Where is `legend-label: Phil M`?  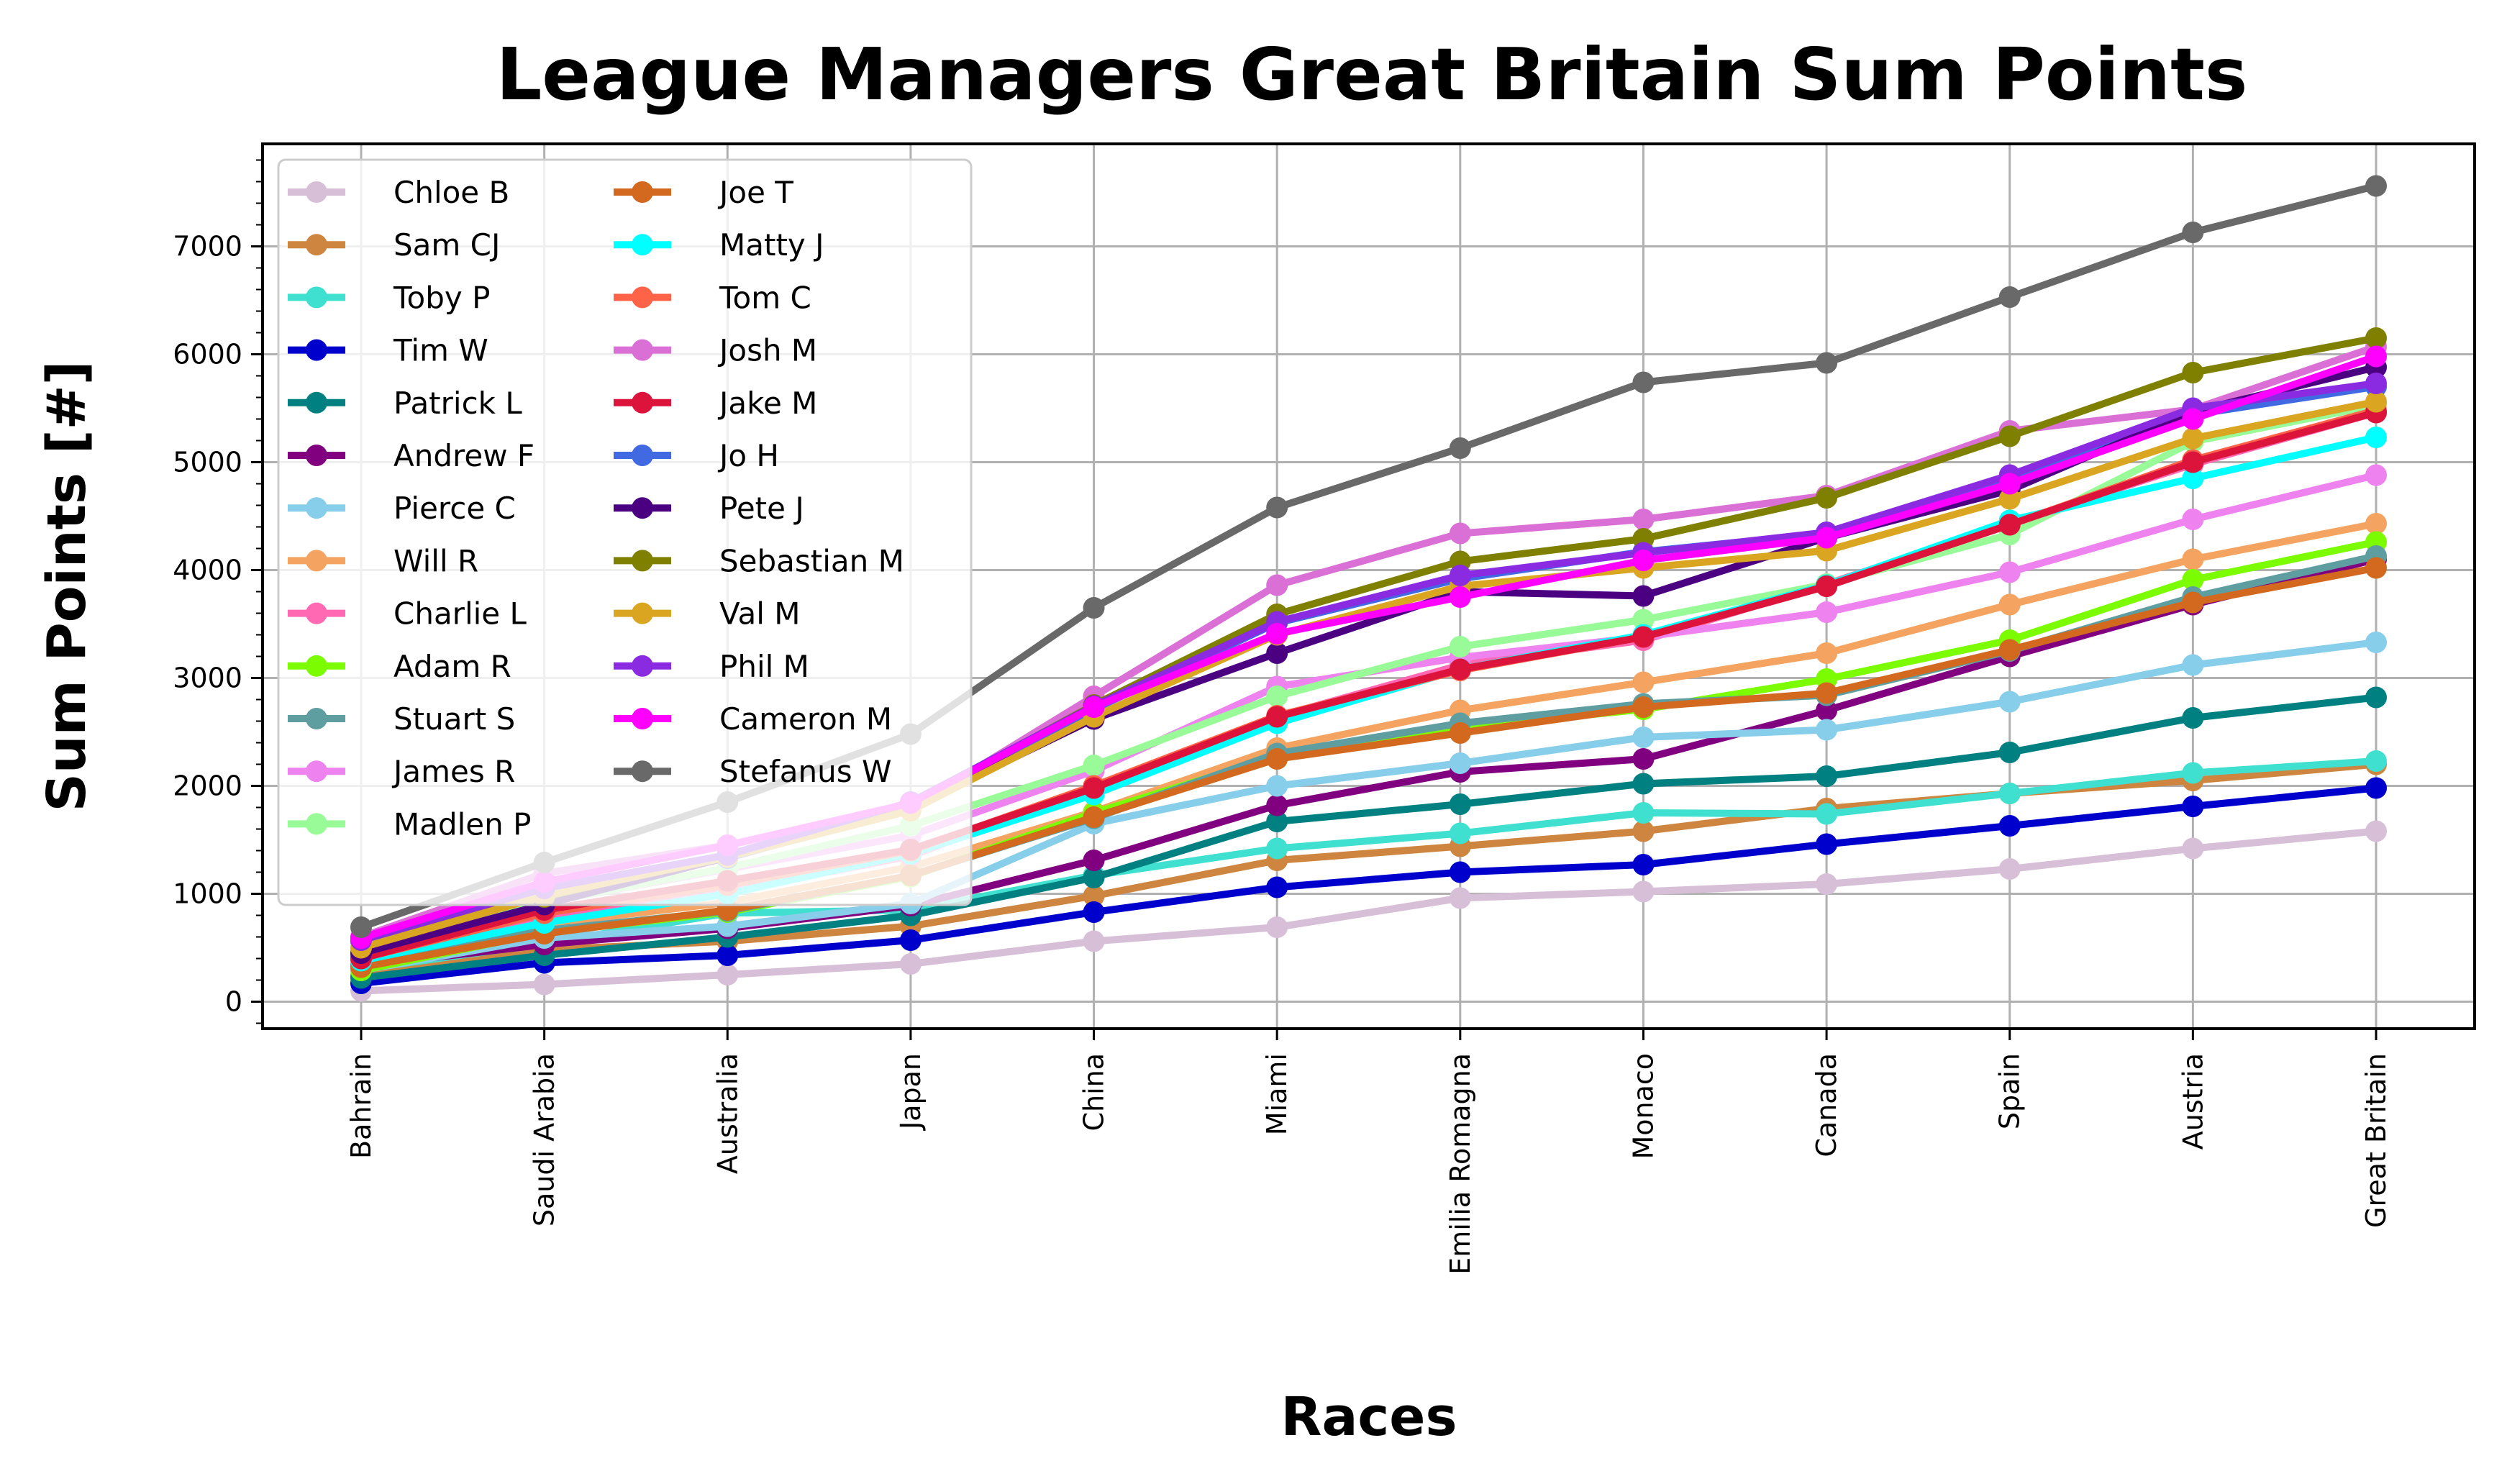 legend-label: Phil M is located at coordinates (764, 666).